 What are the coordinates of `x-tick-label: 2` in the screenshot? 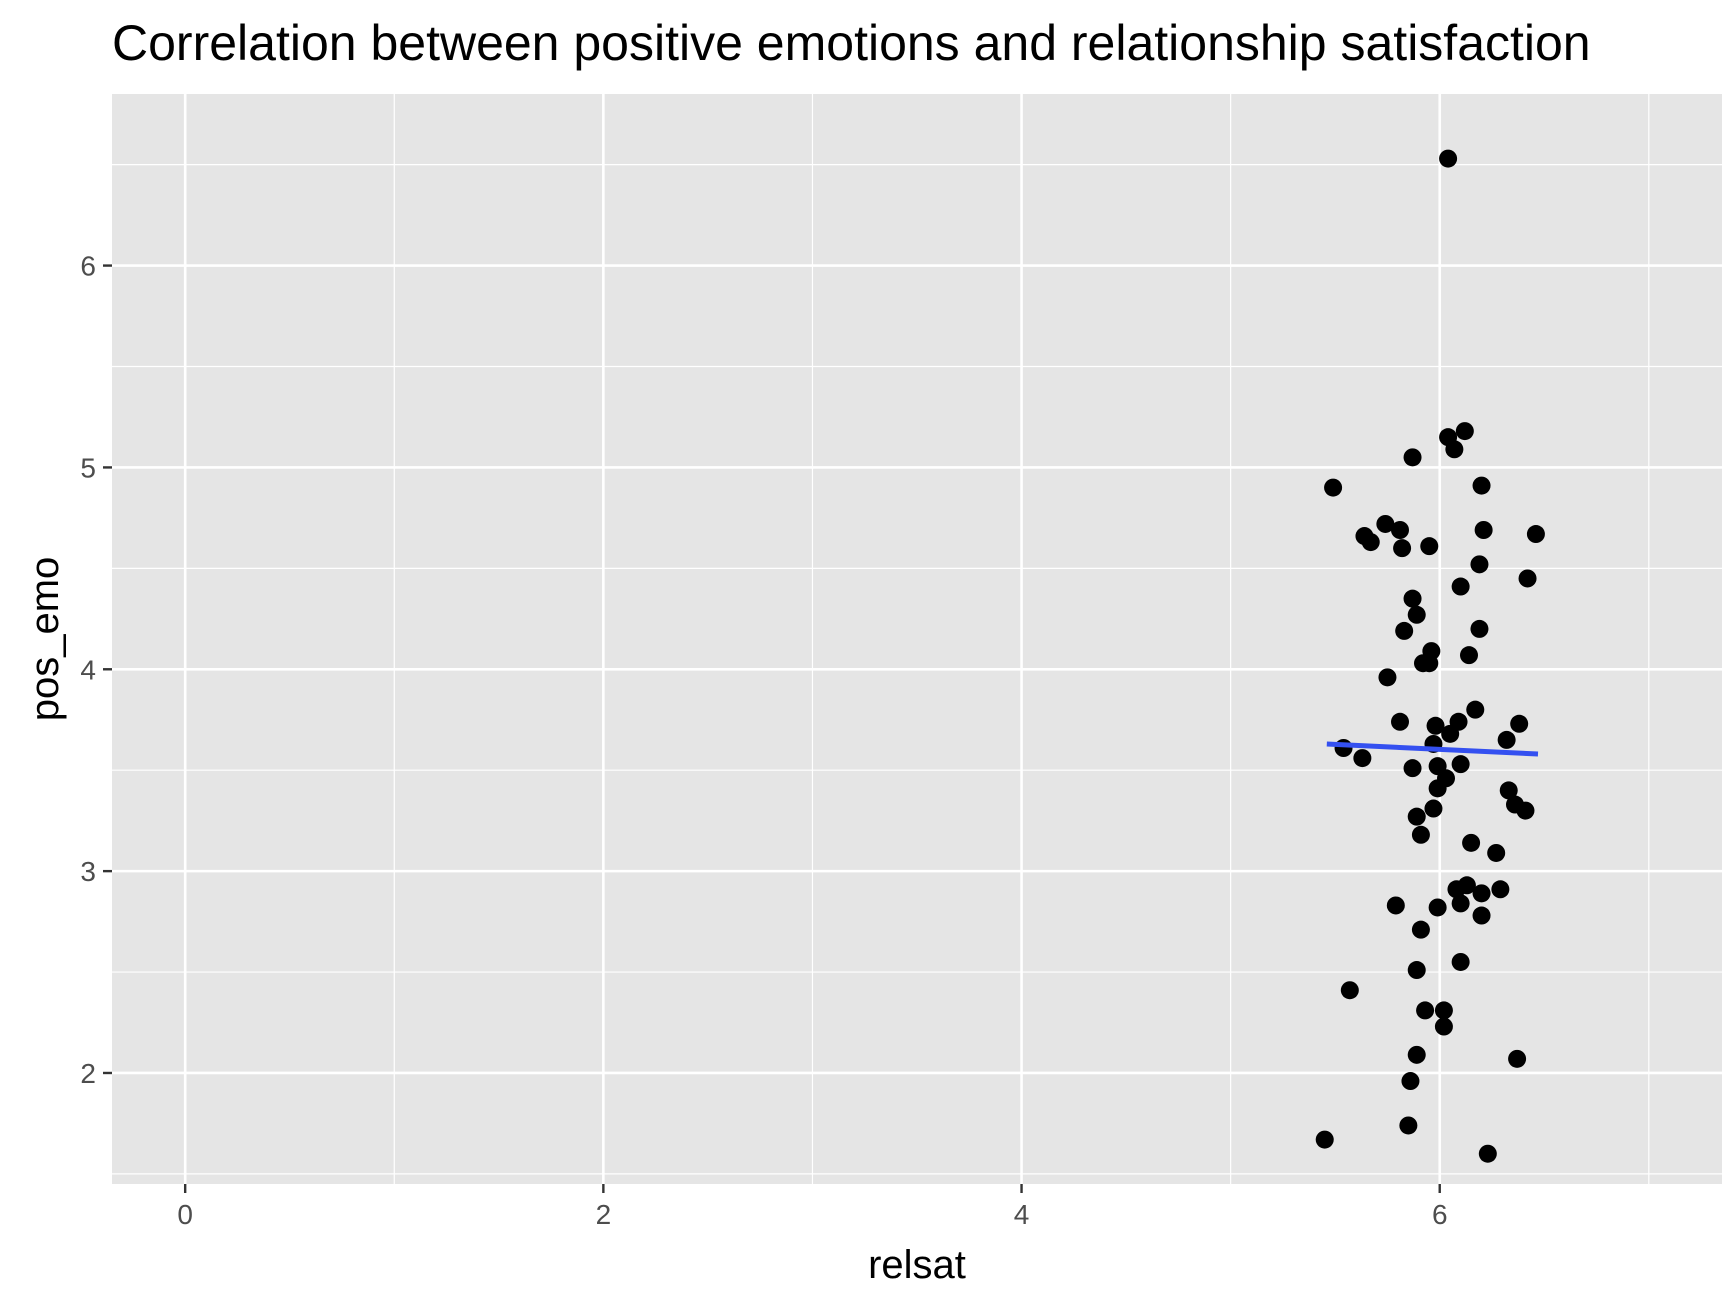 It's located at (604, 1214).